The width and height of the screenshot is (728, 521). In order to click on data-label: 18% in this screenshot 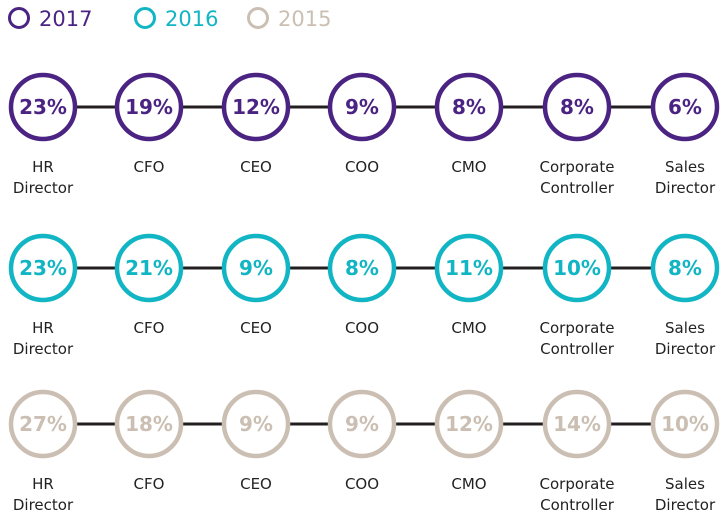, I will do `click(149, 424)`.